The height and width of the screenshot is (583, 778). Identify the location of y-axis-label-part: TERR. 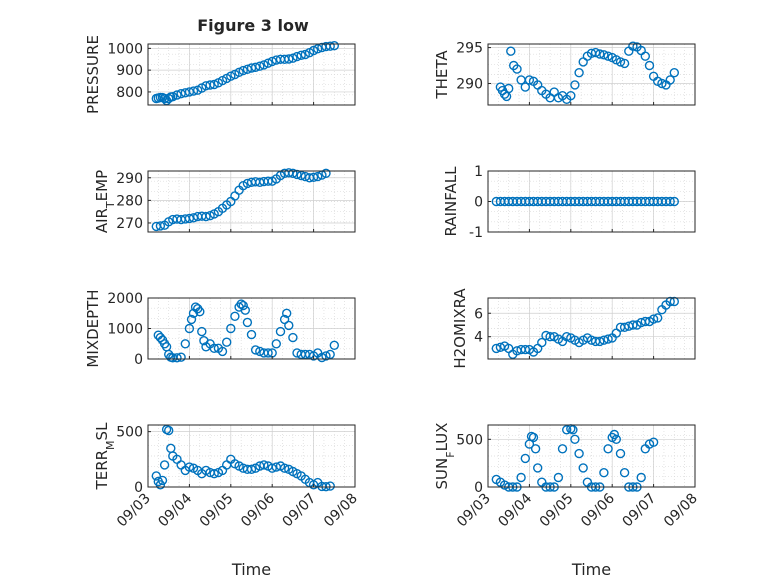
(102, 470).